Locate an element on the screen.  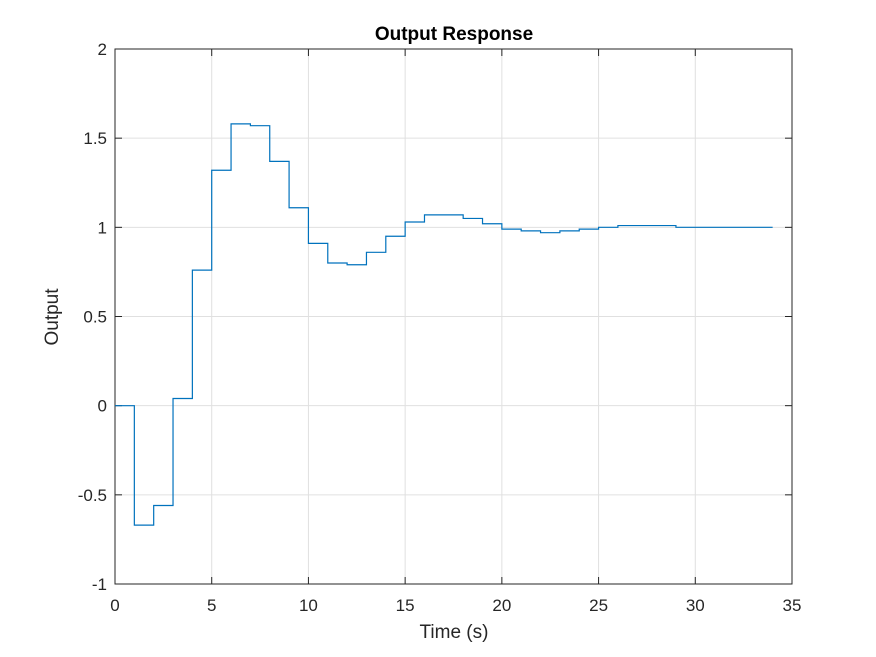
x-tick-label-0: 0 is located at coordinates (114, 605).